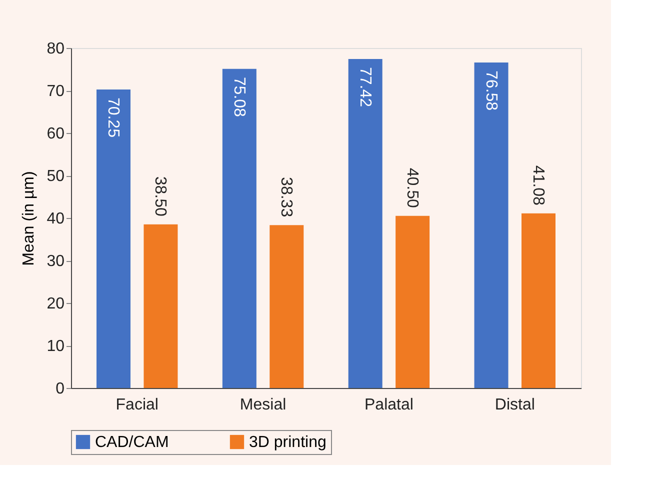 The height and width of the screenshot is (487, 656). Describe the element at coordinates (287, 442) in the screenshot. I see `legend-label: 3D printing` at that location.